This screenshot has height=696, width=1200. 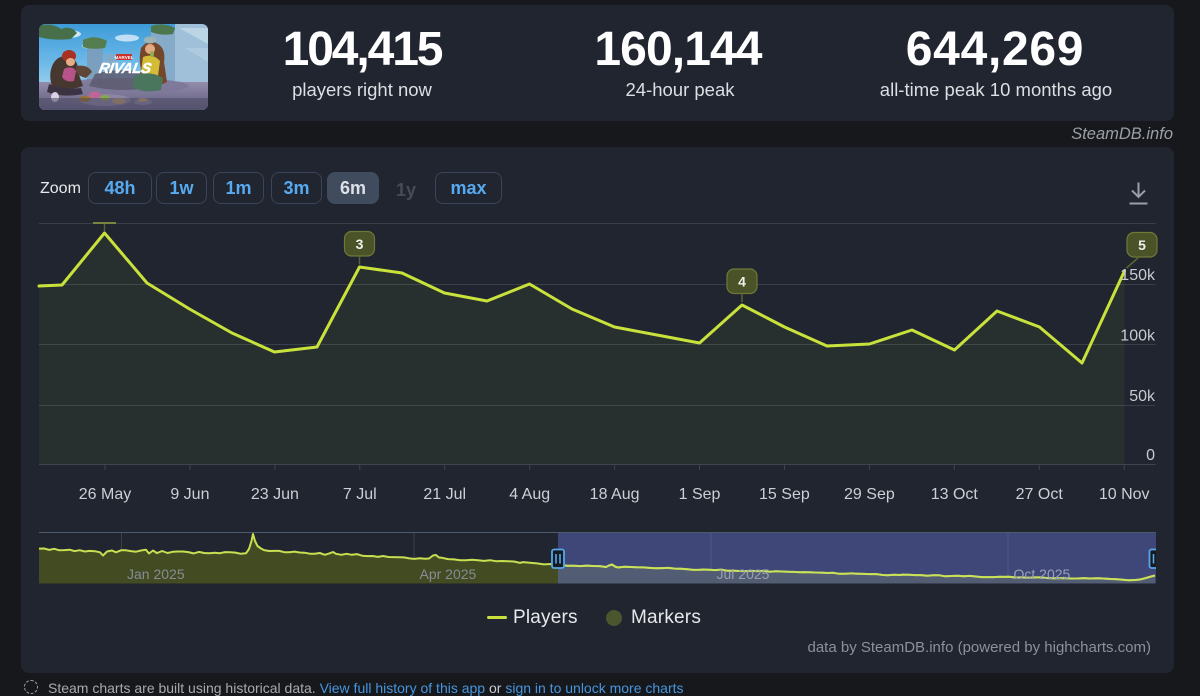 I want to click on svg-text: Jan 2025, so click(x=156, y=574).